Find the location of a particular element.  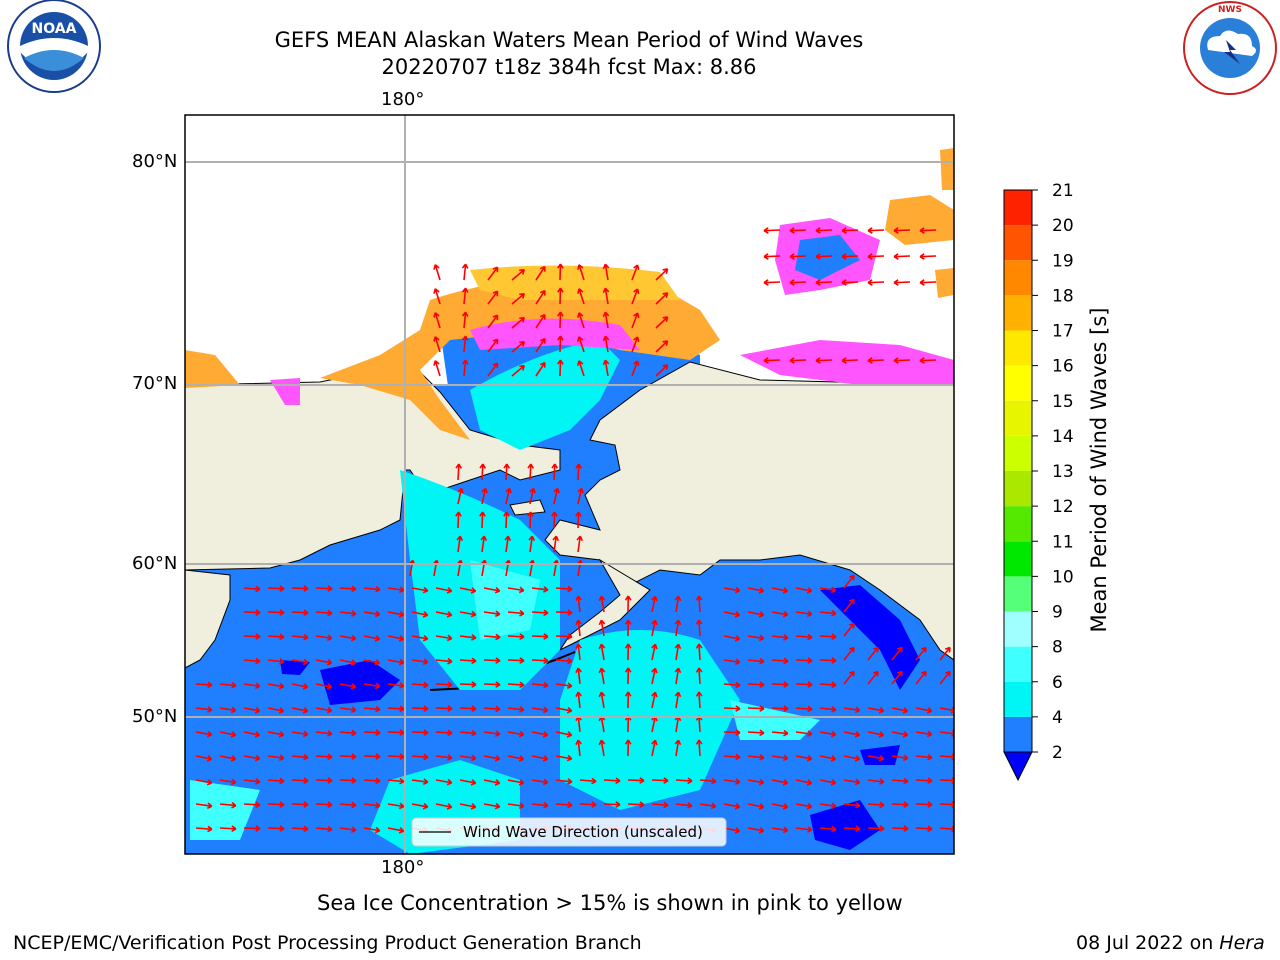

lat-label-80: 80°N is located at coordinates (155, 161).